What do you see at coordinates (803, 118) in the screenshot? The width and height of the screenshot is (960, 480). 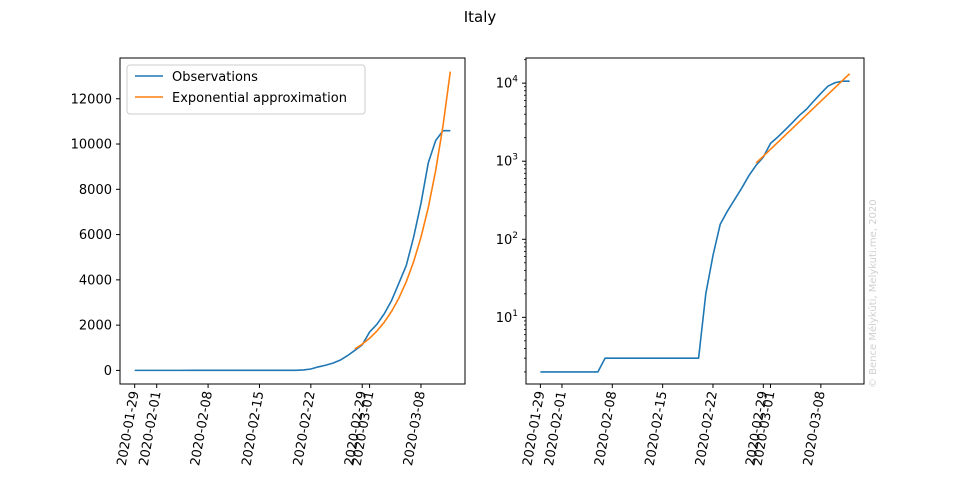 I see `right-series-approximation-line` at bounding box center [803, 118].